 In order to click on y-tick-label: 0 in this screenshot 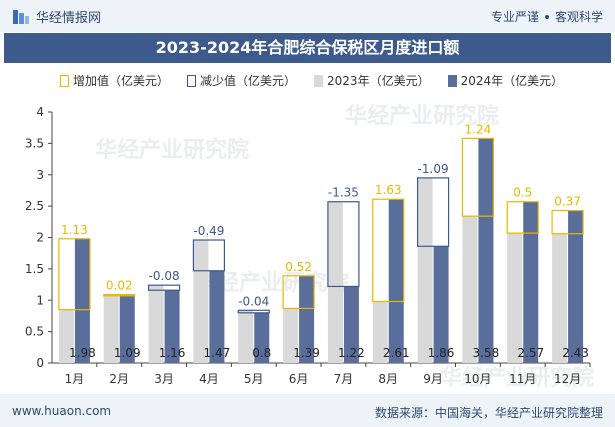, I will do `click(40, 363)`.